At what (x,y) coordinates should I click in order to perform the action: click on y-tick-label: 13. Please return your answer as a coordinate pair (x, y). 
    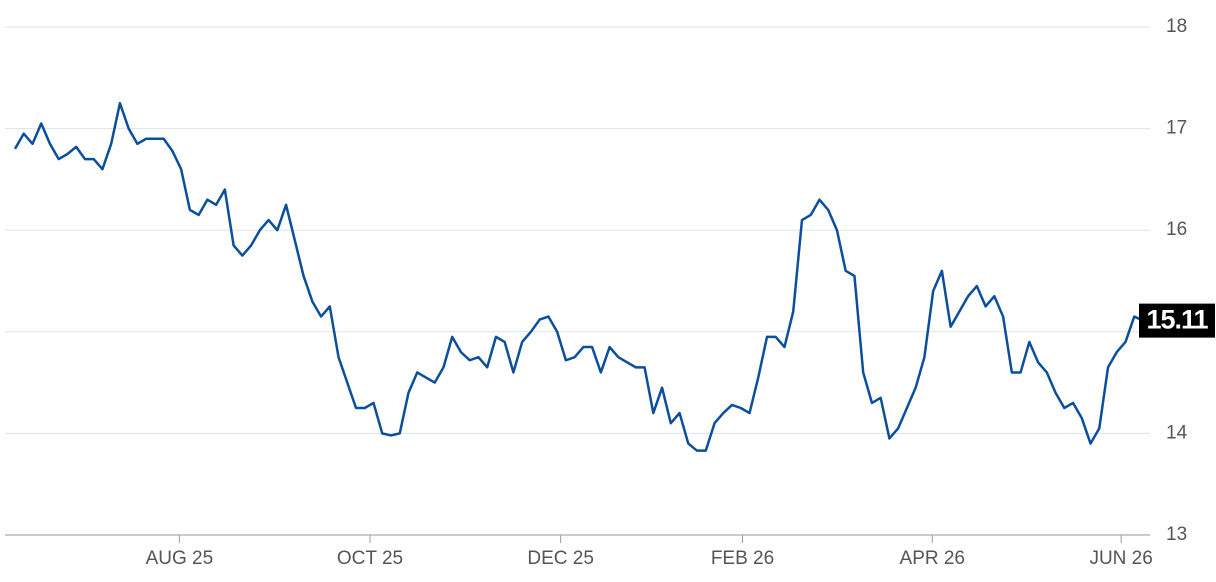
    Looking at the image, I should click on (1176, 534).